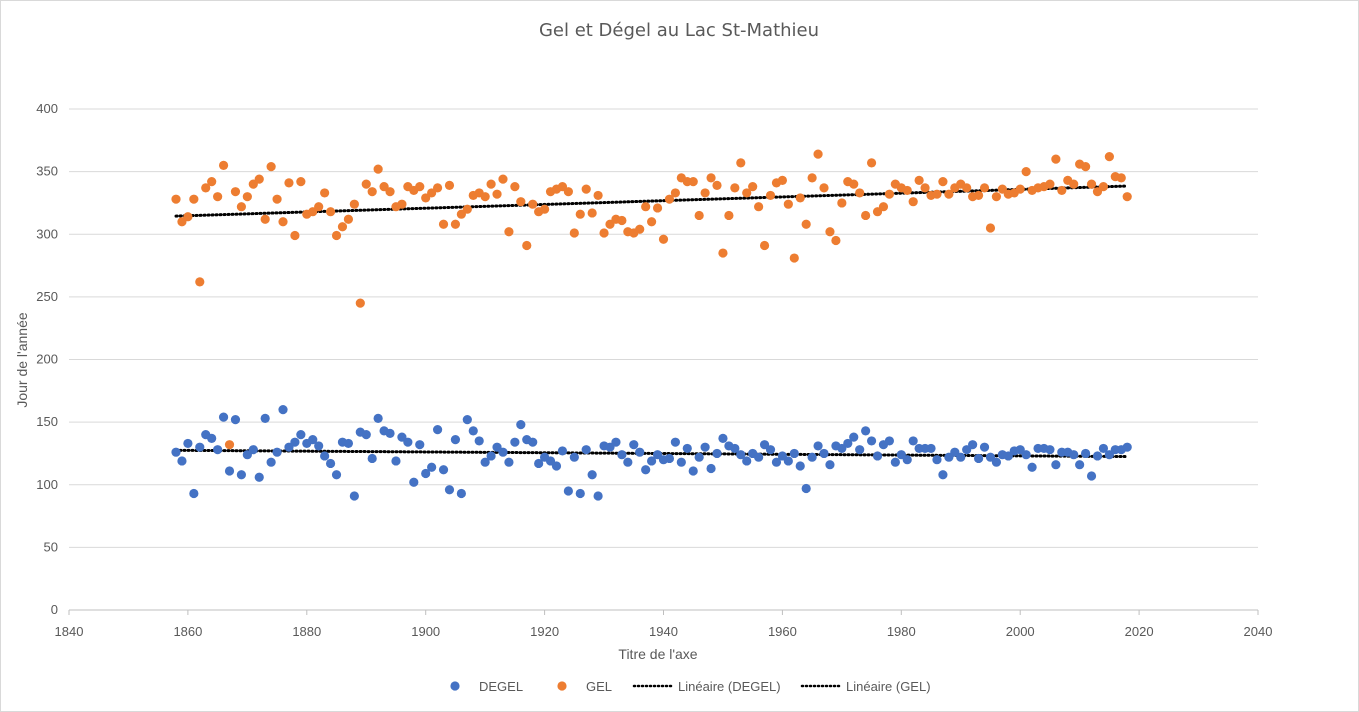 The image size is (1359, 712). I want to click on legend-trend-degel-label: Linéaire (DEGEL), so click(729, 686).